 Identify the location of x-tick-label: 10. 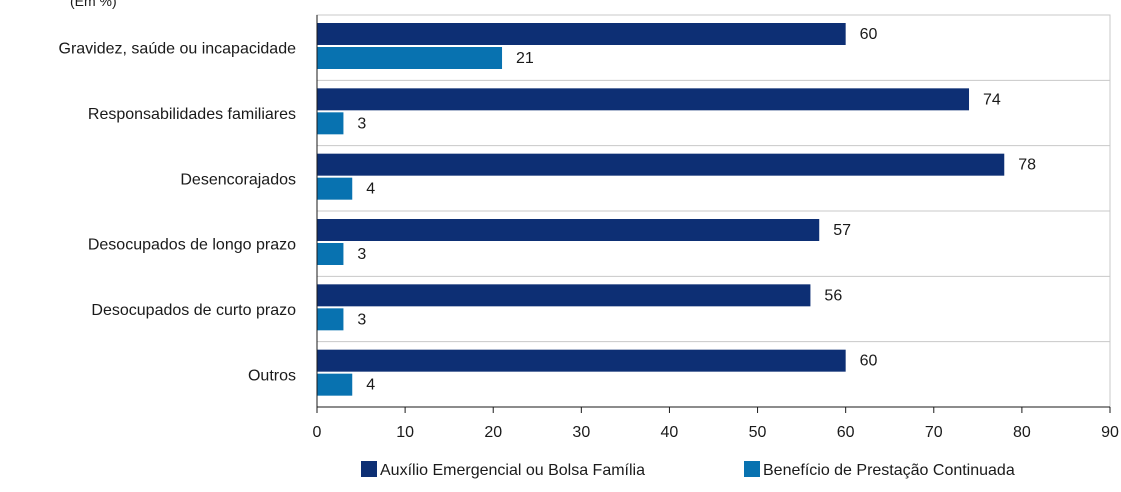
(405, 432).